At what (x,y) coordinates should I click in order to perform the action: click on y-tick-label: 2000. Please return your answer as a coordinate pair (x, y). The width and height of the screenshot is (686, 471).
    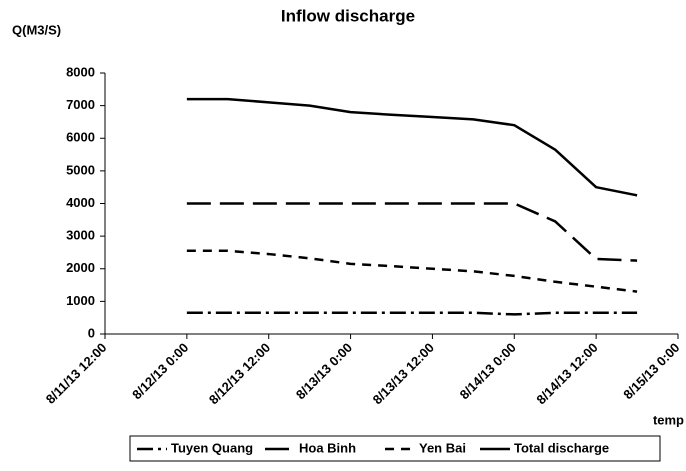
    Looking at the image, I should click on (80, 267).